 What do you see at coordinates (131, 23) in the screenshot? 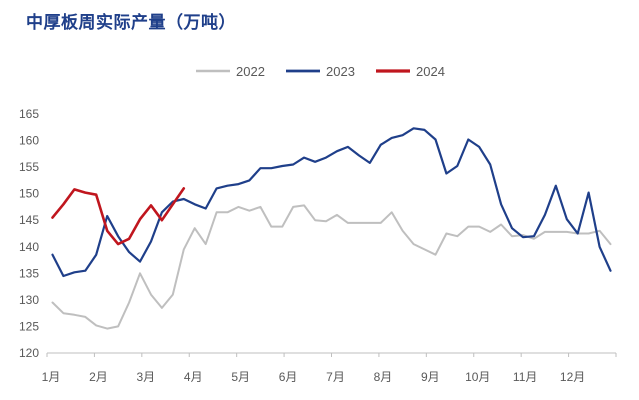
I see `chart-title: 中厚板周实际产量（万吨）` at bounding box center [131, 23].